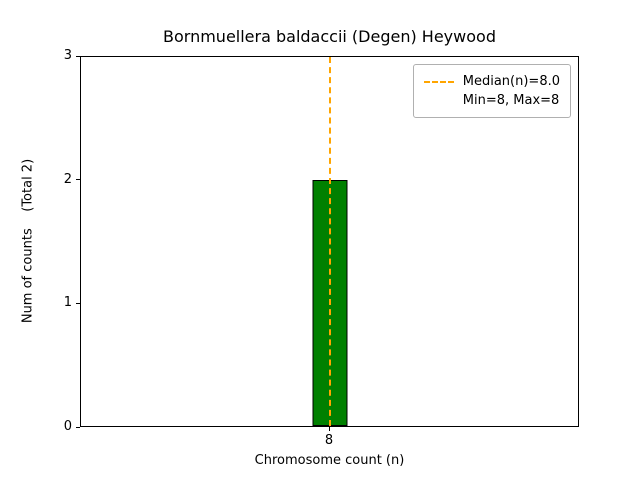  What do you see at coordinates (67, 179) in the screenshot?
I see `y-tick-label: 2` at bounding box center [67, 179].